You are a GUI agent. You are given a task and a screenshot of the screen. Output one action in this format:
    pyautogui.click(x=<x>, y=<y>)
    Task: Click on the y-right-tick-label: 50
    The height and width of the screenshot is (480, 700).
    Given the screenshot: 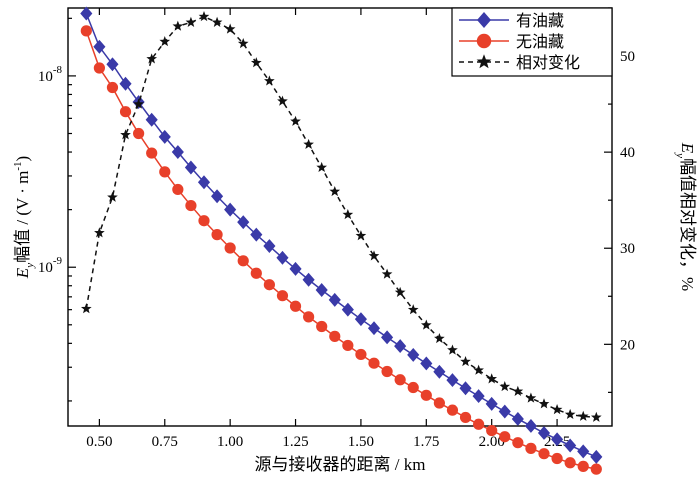 What is the action you would take?
    pyautogui.click(x=627, y=57)
    